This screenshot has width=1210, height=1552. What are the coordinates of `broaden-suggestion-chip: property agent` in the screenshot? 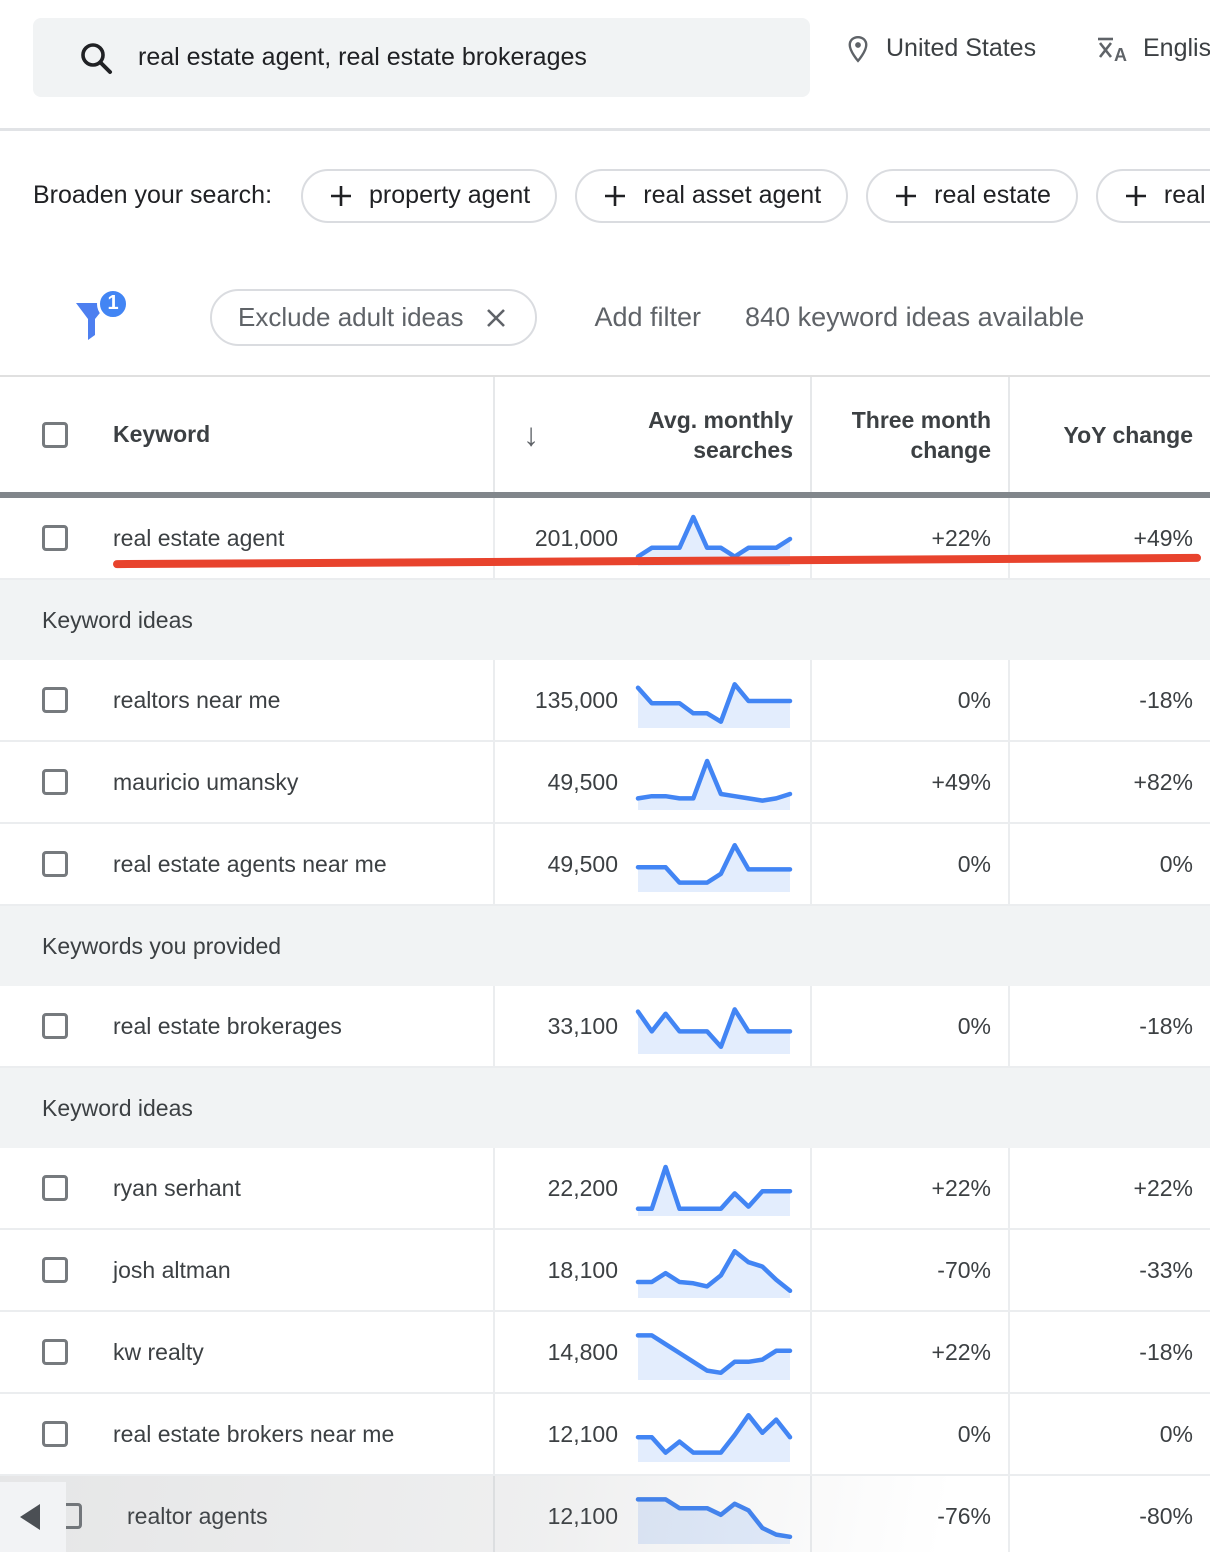 It's located at (429, 195).